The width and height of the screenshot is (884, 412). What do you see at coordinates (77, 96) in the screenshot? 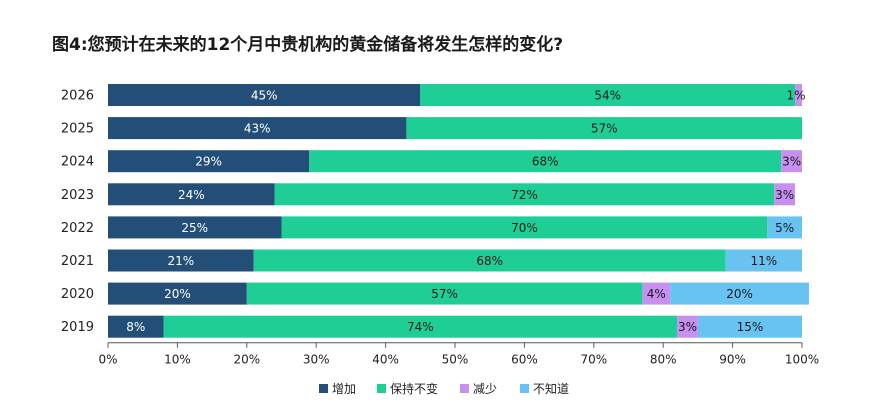
I see `category-label-2026: 2026` at bounding box center [77, 96].